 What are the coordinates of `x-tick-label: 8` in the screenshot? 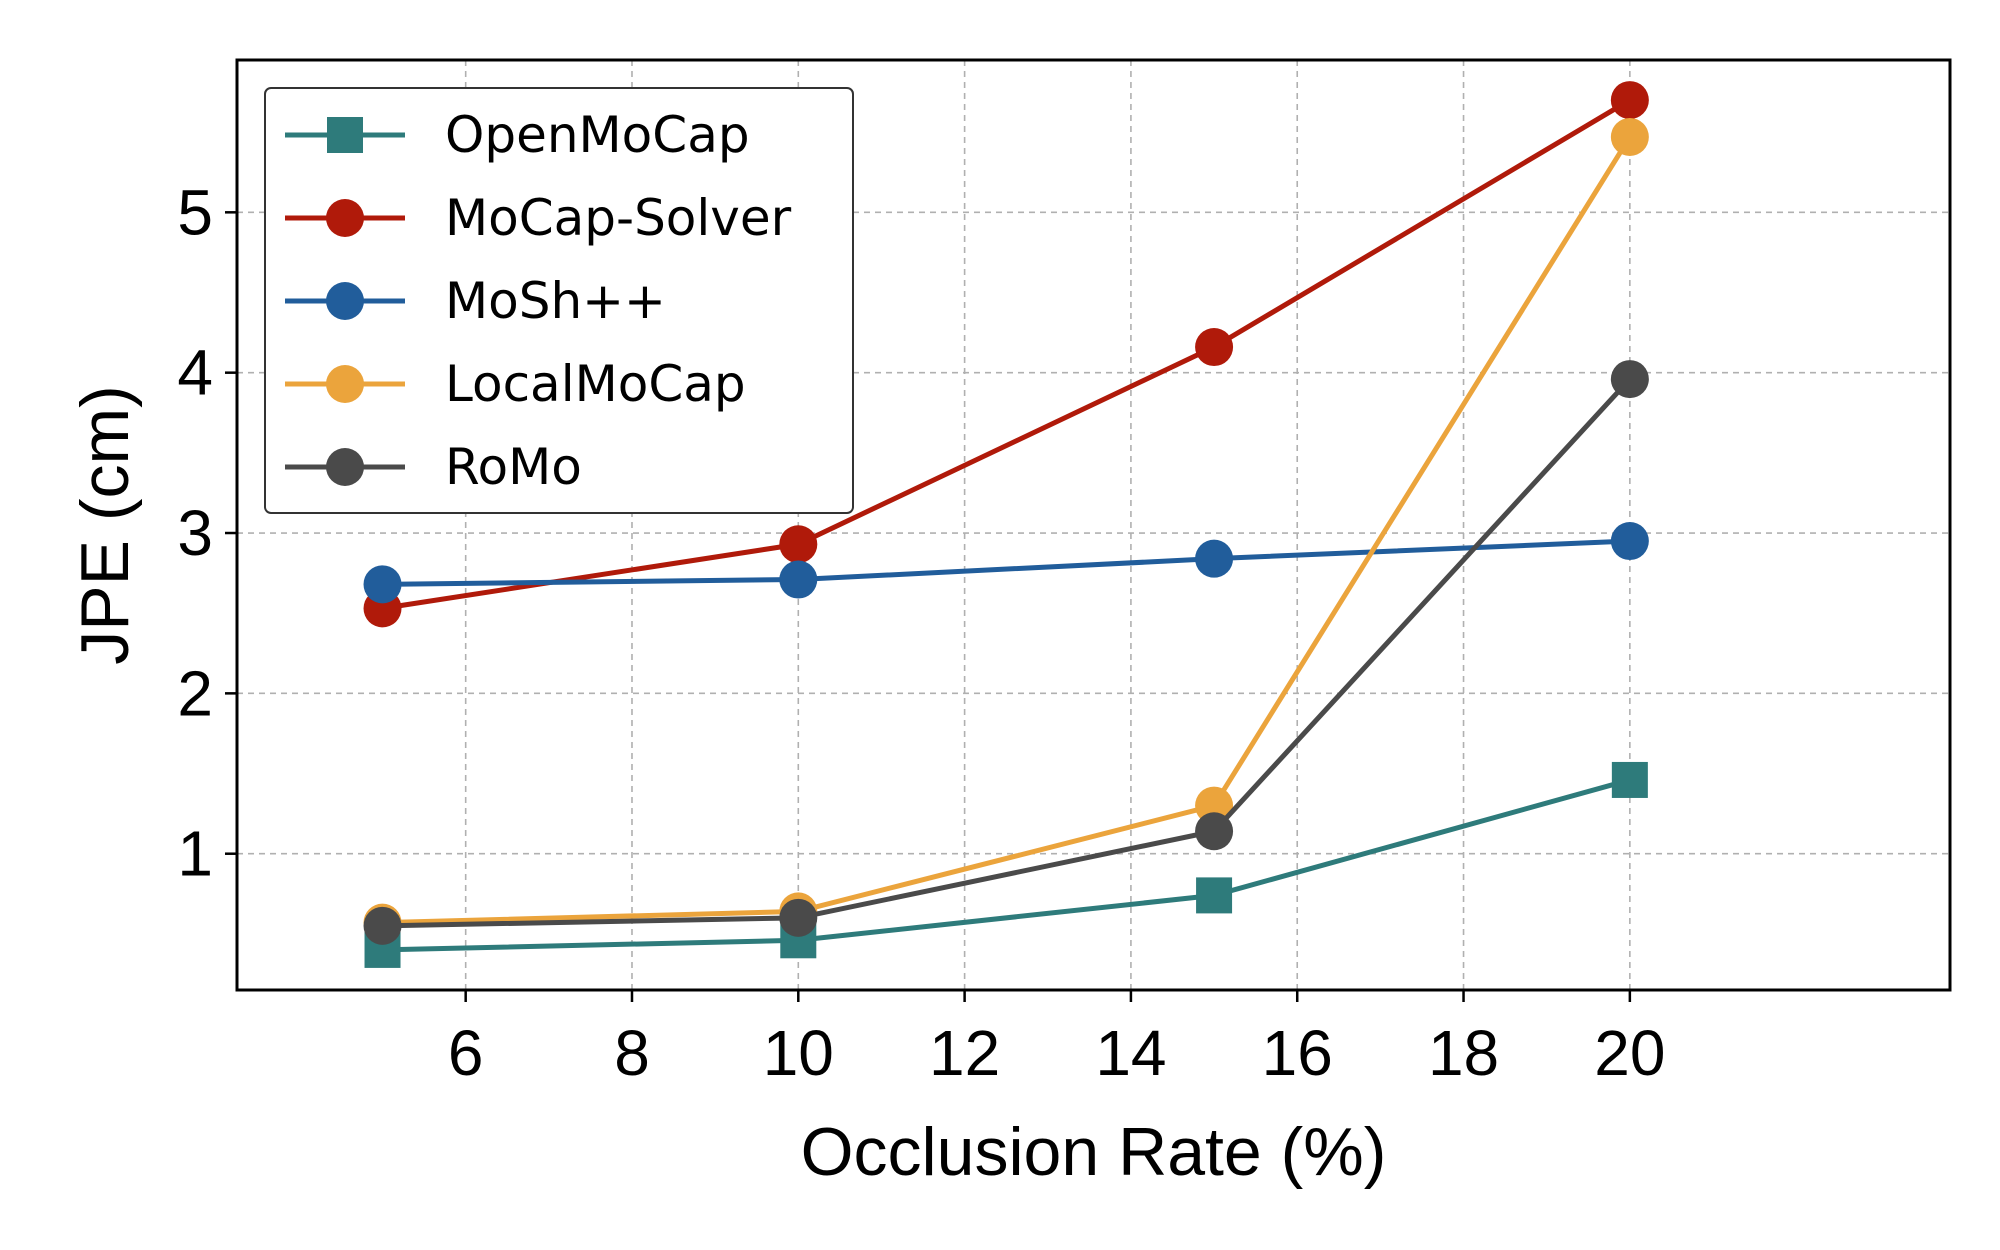 It's located at (632, 1053).